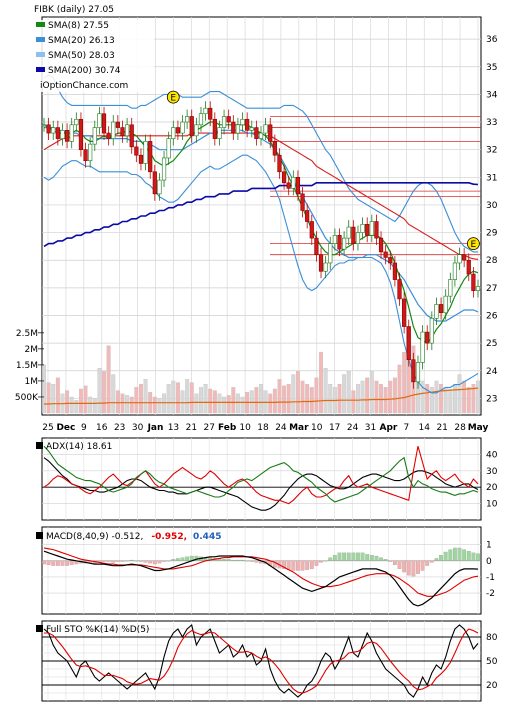 Image resolution: width=526 pixels, height=710 pixels. What do you see at coordinates (40, 24) in the screenshot?
I see `legend-swatch-sma8` at bounding box center [40, 24].